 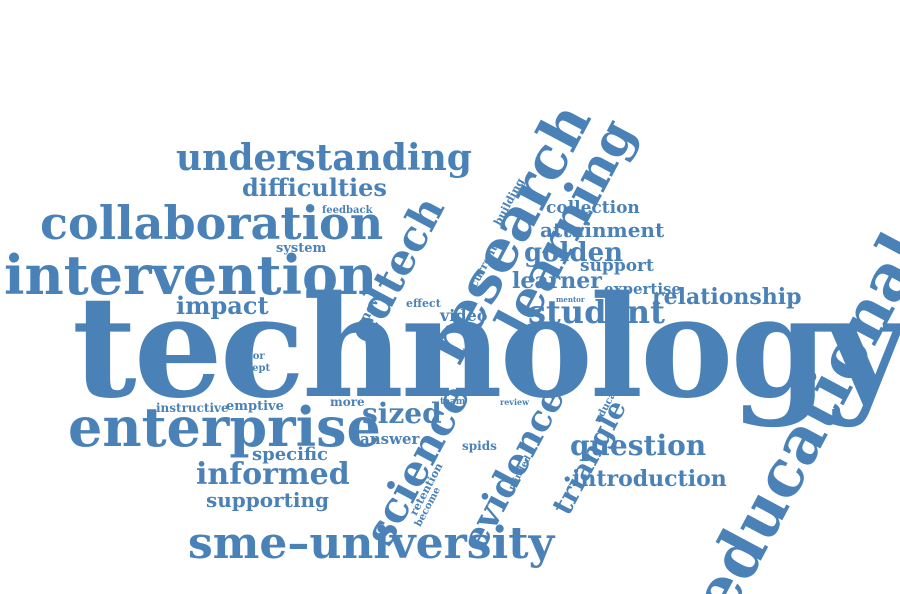 What do you see at coordinates (347, 210) in the screenshot?
I see `word-feedback: feedback` at bounding box center [347, 210].